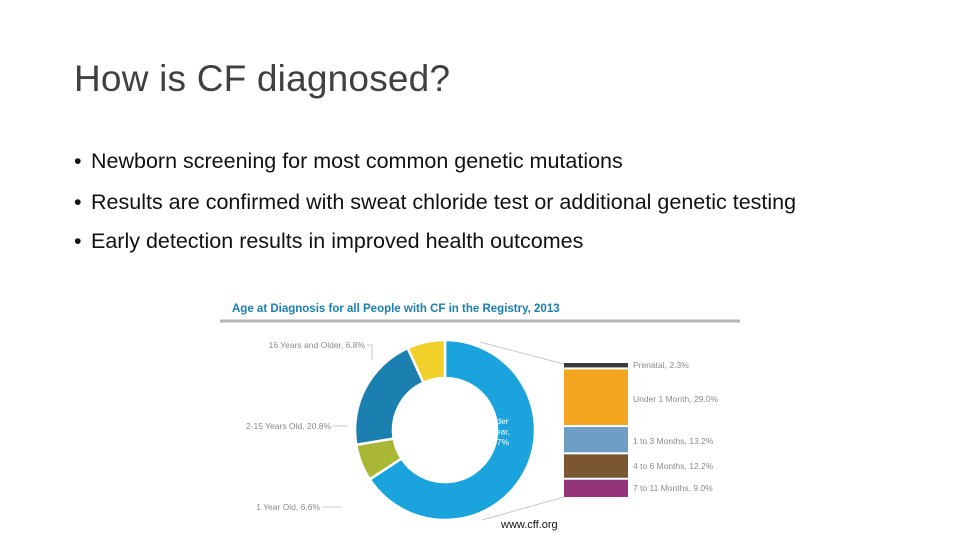  What do you see at coordinates (673, 441) in the screenshot?
I see `breakdown-label: 1 to 3 Months, 13.2%` at bounding box center [673, 441].